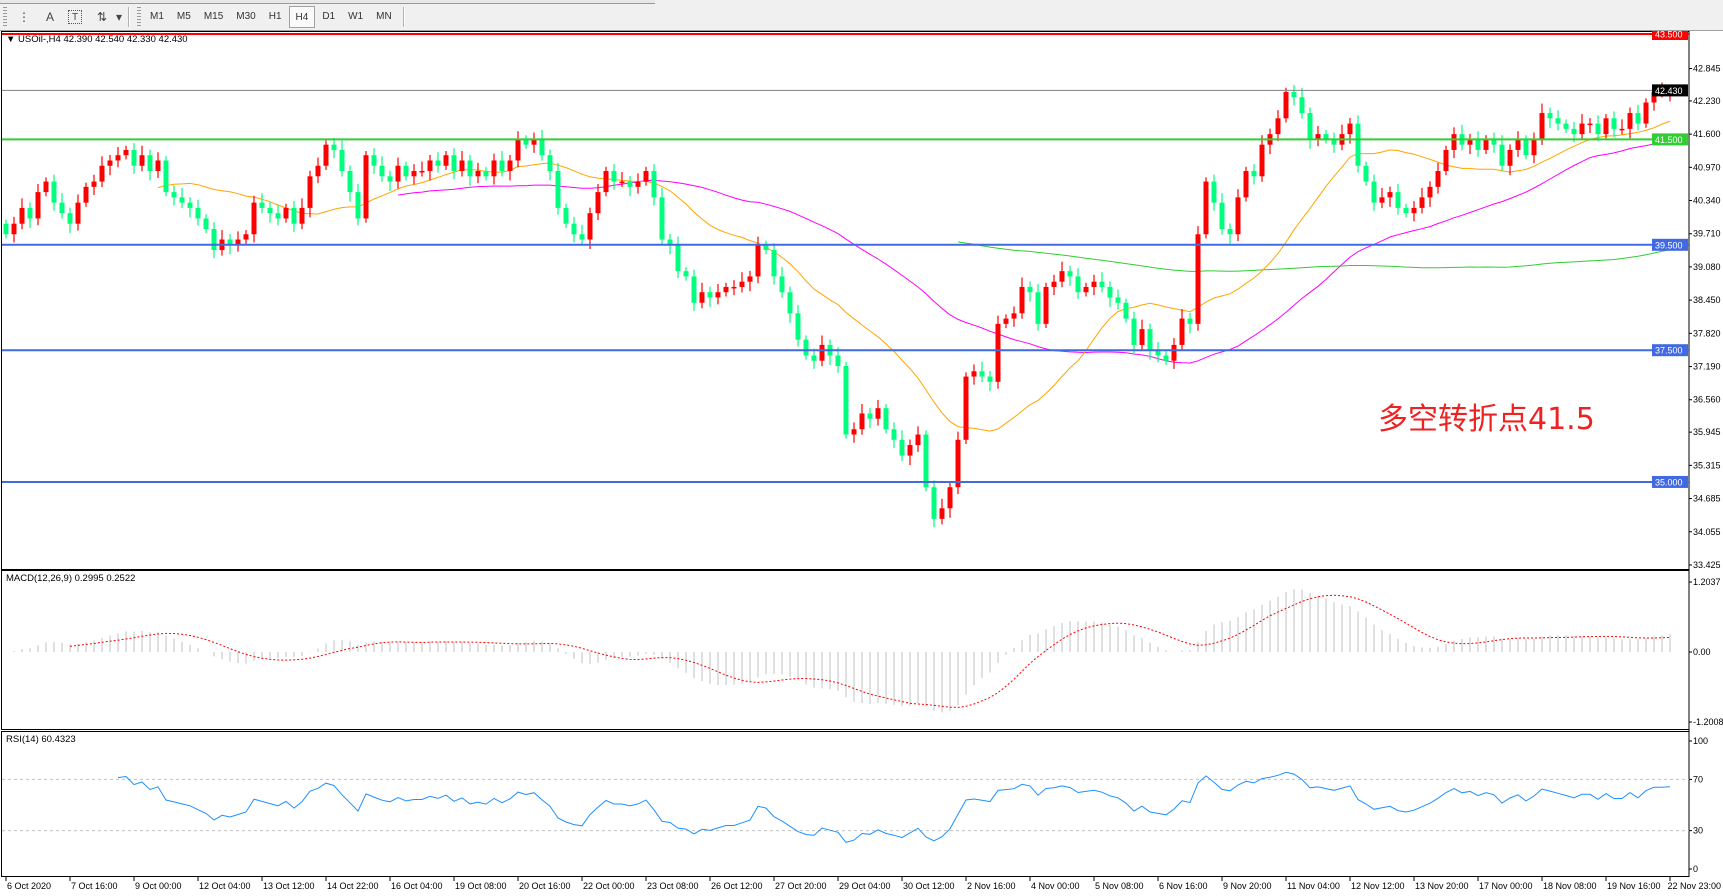  What do you see at coordinates (1669, 351) in the screenshot?
I see `hline-price-label: 37.500` at bounding box center [1669, 351].